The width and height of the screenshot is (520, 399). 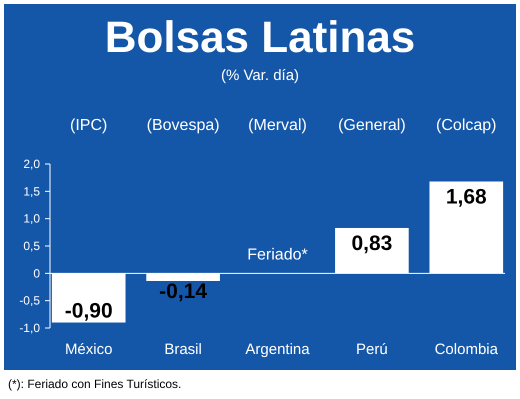 I want to click on text: (Merval), so click(x=277, y=125).